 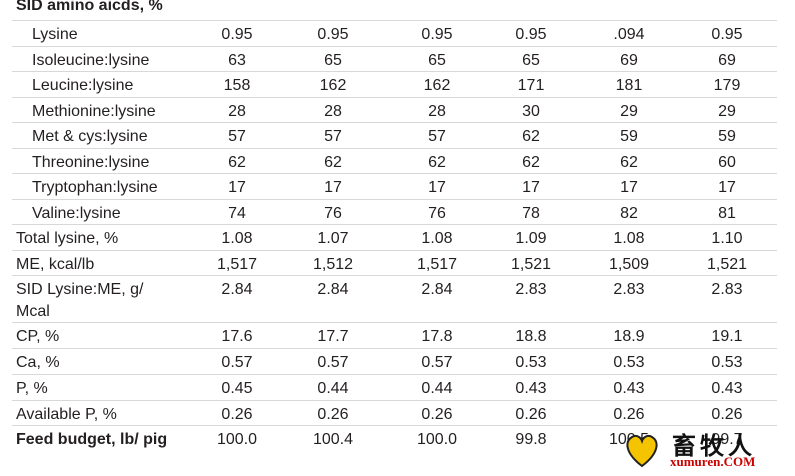 What do you see at coordinates (727, 85) in the screenshot?
I see `cell-value: 179` at bounding box center [727, 85].